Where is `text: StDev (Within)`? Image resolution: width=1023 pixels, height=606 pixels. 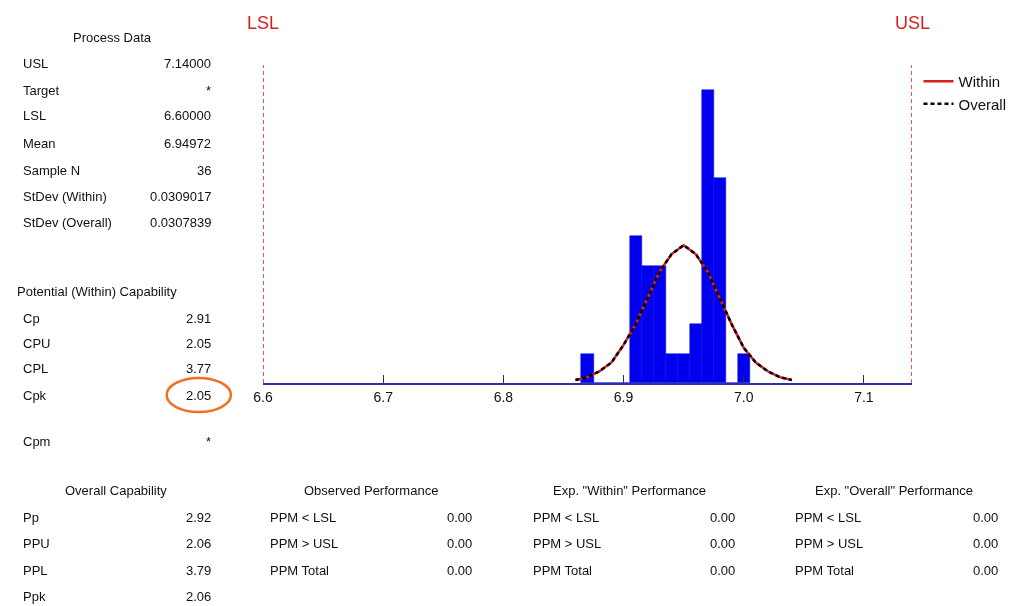
text: StDev (Within) is located at coordinates (65, 196).